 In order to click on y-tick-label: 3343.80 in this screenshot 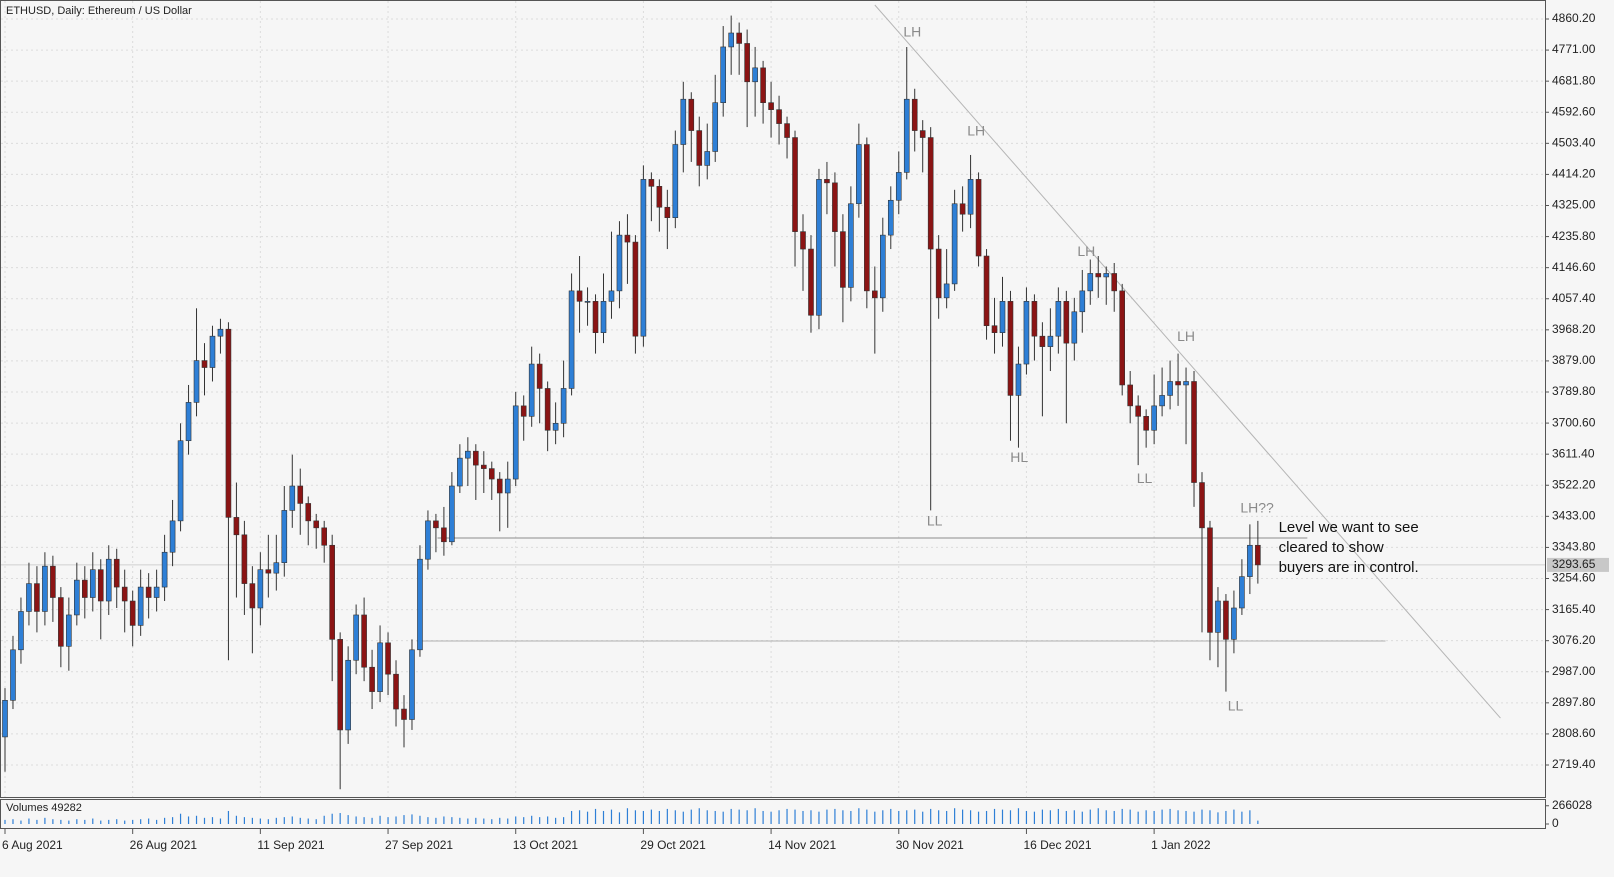, I will do `click(1574, 547)`.